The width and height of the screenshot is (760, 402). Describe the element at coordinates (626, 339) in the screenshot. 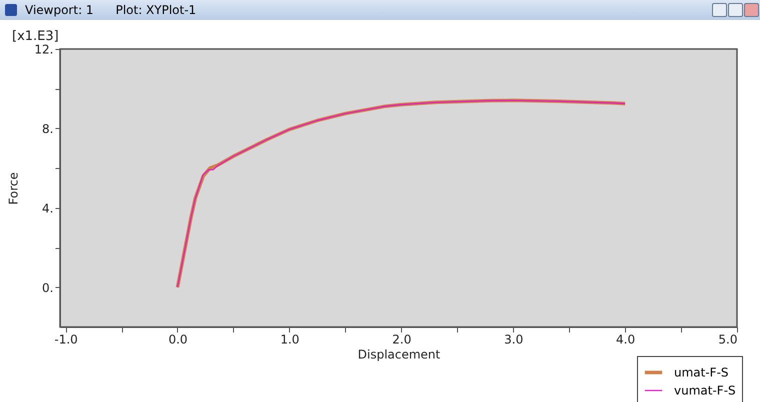

I see `x-tick-label: 4.0` at that location.